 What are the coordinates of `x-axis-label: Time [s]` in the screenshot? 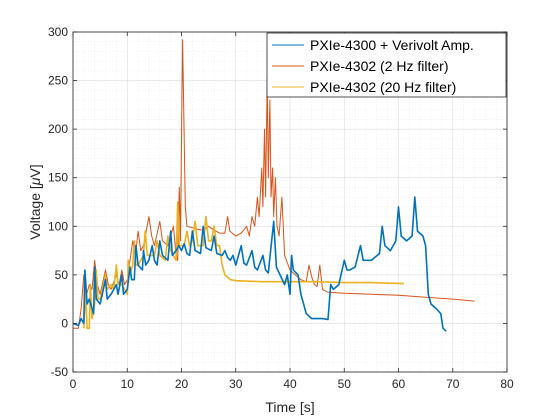 It's located at (289, 407).